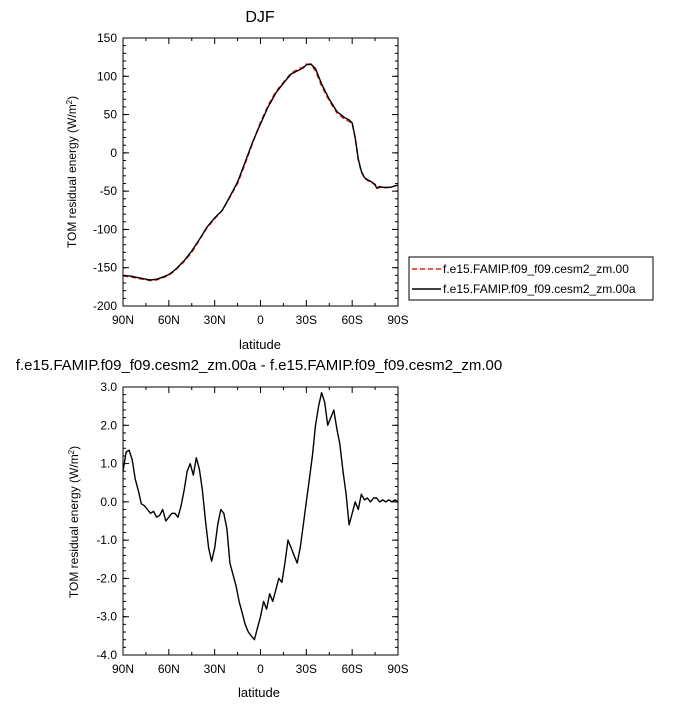 The image size is (693, 708). I want to click on top-x-tick-label: 90S, so click(397, 320).